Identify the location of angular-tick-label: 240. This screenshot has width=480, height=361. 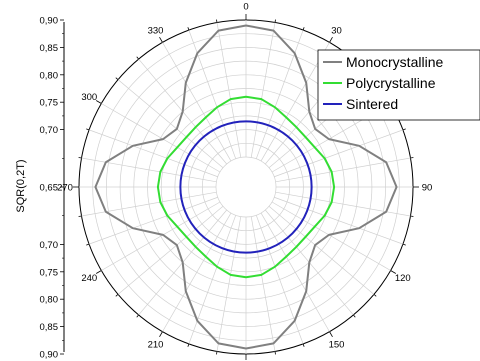
(89, 278).